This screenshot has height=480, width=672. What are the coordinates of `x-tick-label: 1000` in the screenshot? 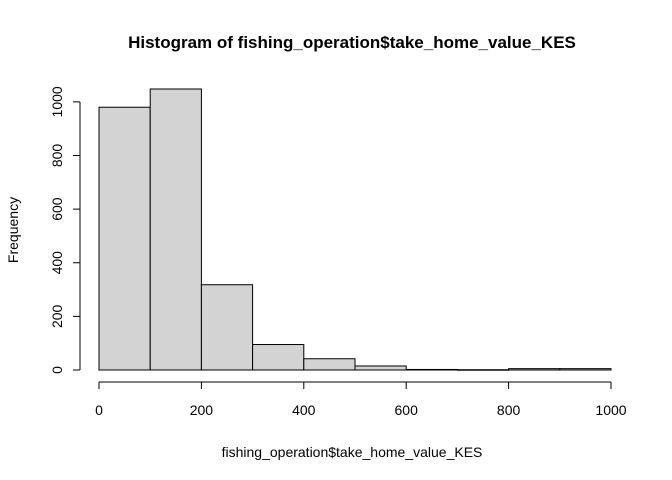 It's located at (610, 410).